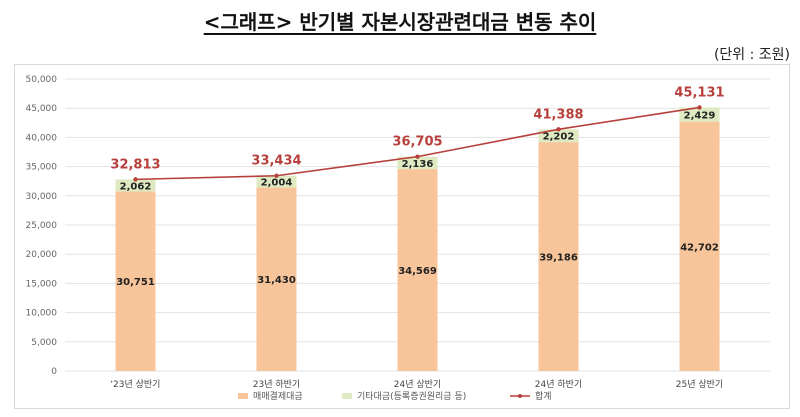 The width and height of the screenshot is (800, 417). I want to click on legend-swatch-other, so click(347, 396).